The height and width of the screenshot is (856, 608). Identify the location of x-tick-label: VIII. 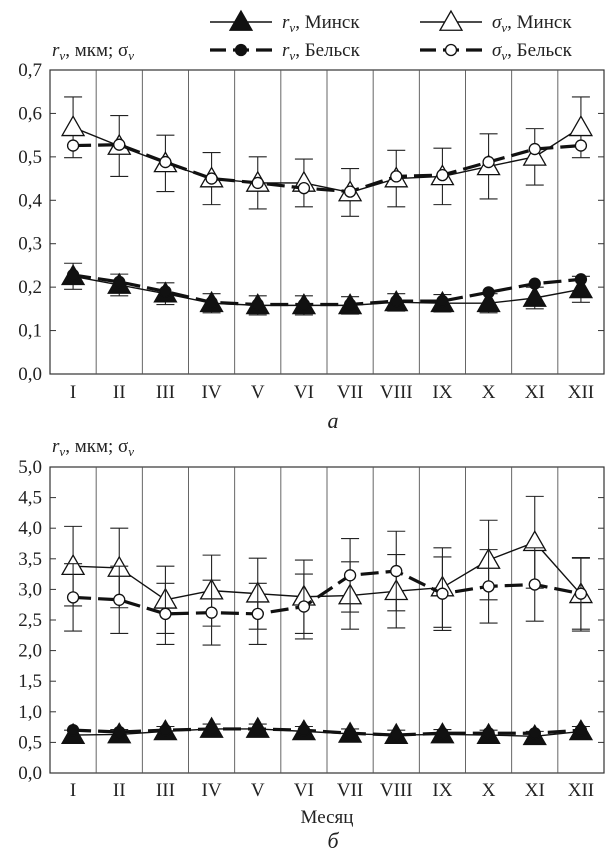
(396, 392).